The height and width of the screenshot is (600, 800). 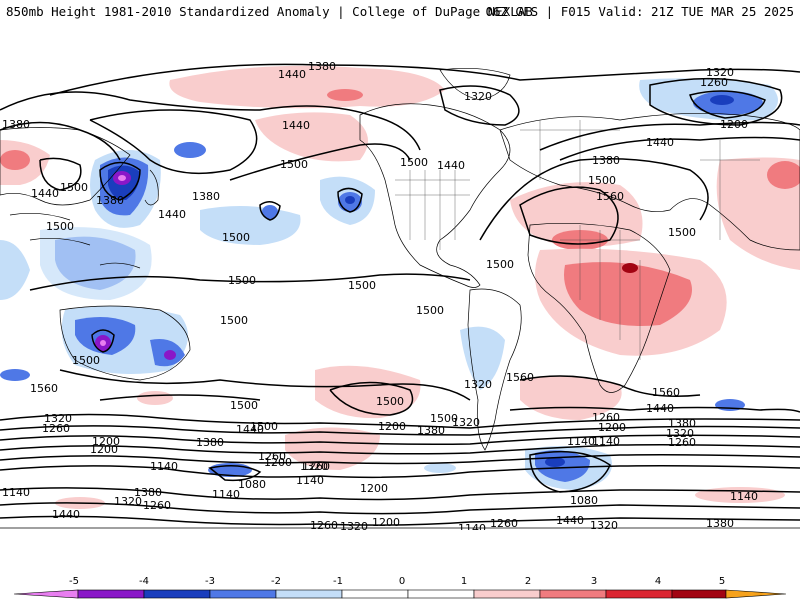 I want to click on contour-1260-europe, so click(x=716, y=101).